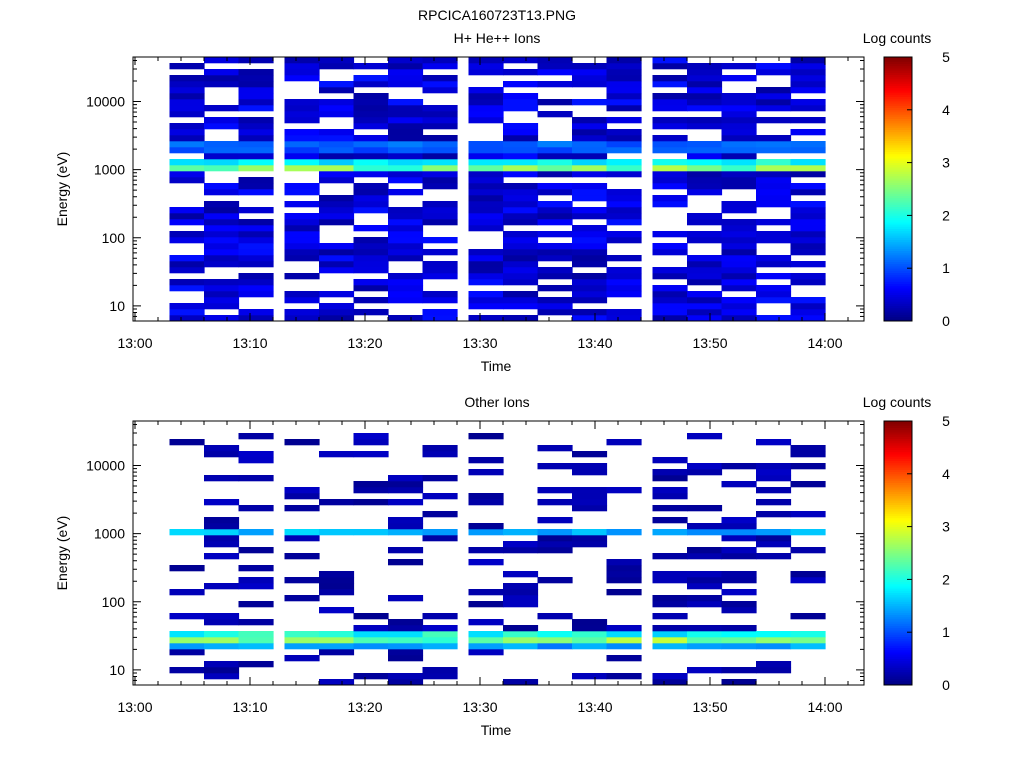 The height and width of the screenshot is (768, 1024). Describe the element at coordinates (105, 466) in the screenshot. I see `y-tick-label: 10000` at that location.